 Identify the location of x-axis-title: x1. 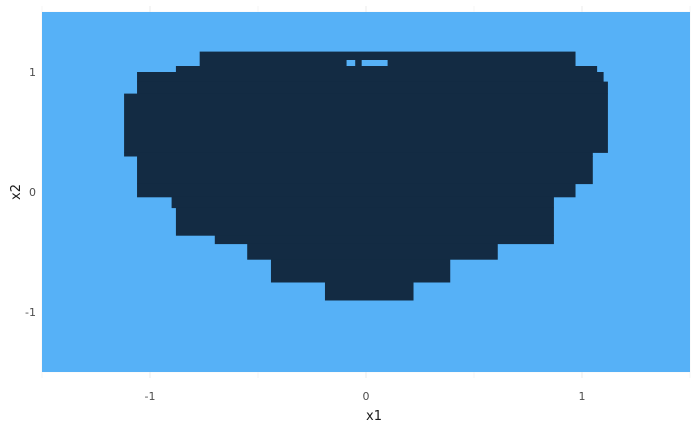
(374, 416).